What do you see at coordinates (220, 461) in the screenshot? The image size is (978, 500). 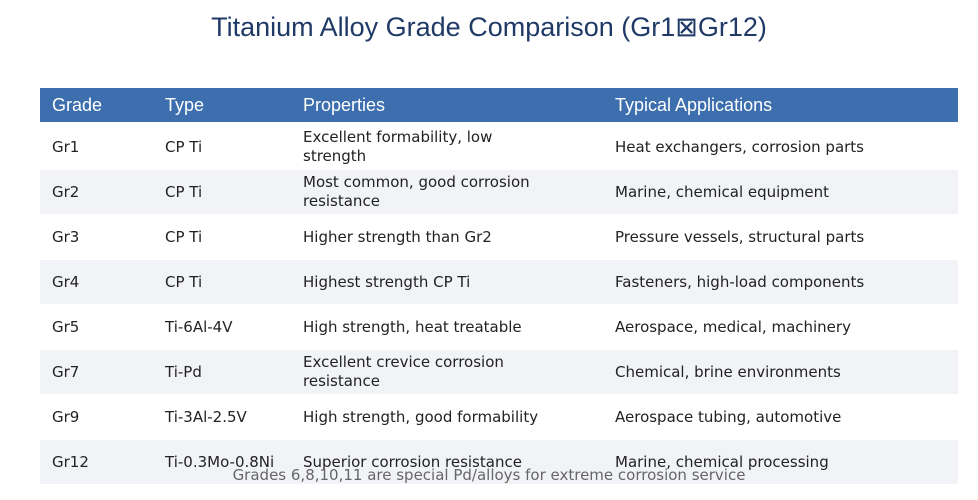 I see `table-cell: Ti-0.3Mo-0.8Ni` at bounding box center [220, 461].